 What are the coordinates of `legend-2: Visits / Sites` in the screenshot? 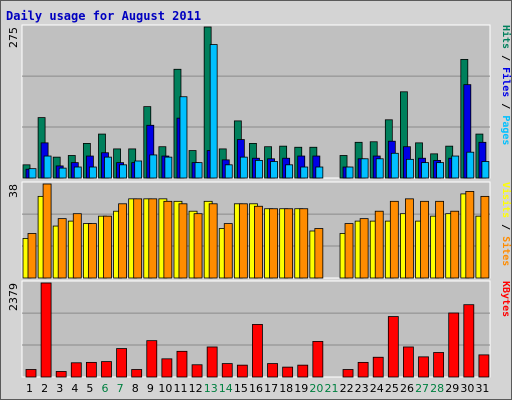 It's located at (506, 224).